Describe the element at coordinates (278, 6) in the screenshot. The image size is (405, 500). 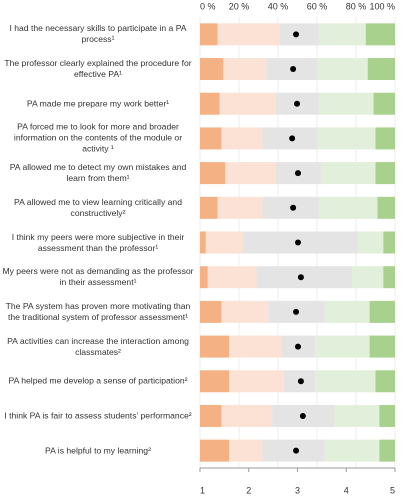
I see `top-tick-label: 40 %` at that location.